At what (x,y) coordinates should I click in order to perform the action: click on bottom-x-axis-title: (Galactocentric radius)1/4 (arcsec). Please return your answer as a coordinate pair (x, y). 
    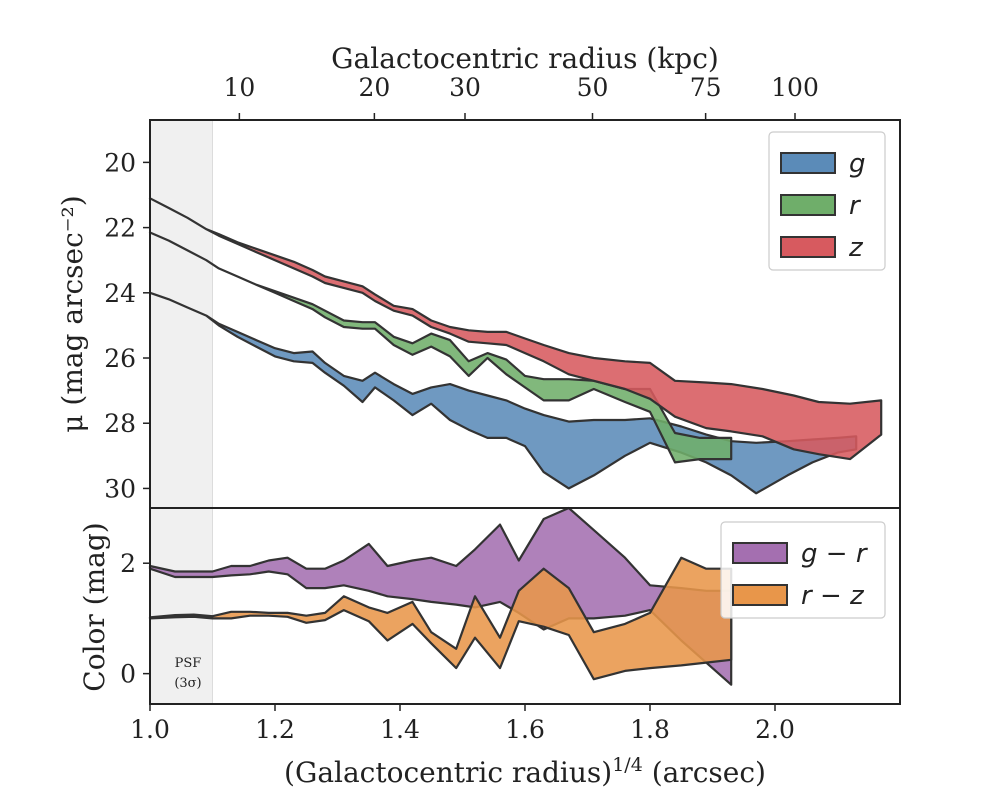
    Looking at the image, I should click on (525, 771).